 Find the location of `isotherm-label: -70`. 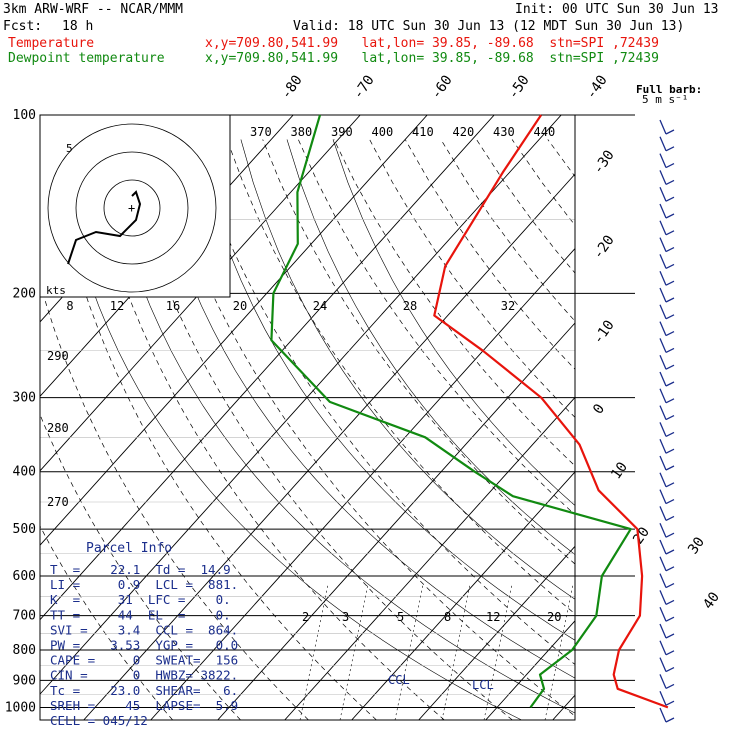

isotherm-label: -70 is located at coordinates (364, 87).